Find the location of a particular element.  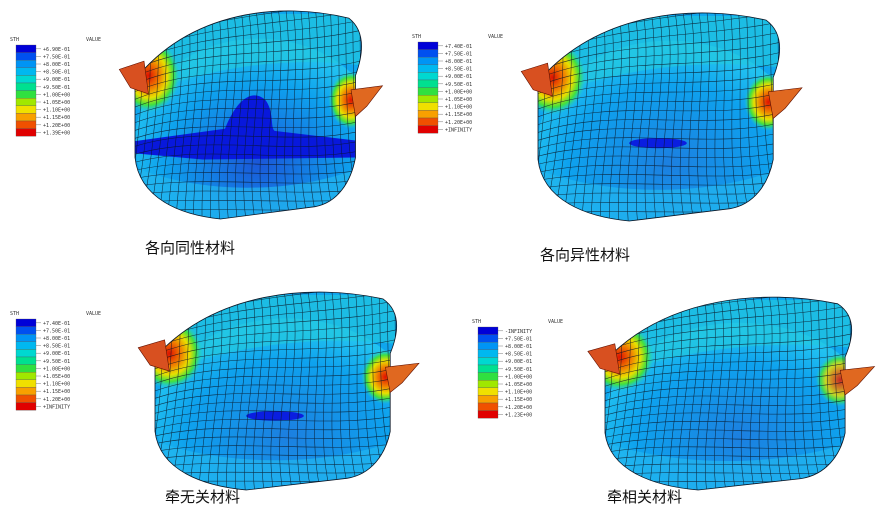

mesh-anisotropic is located at coordinates (661, 117).